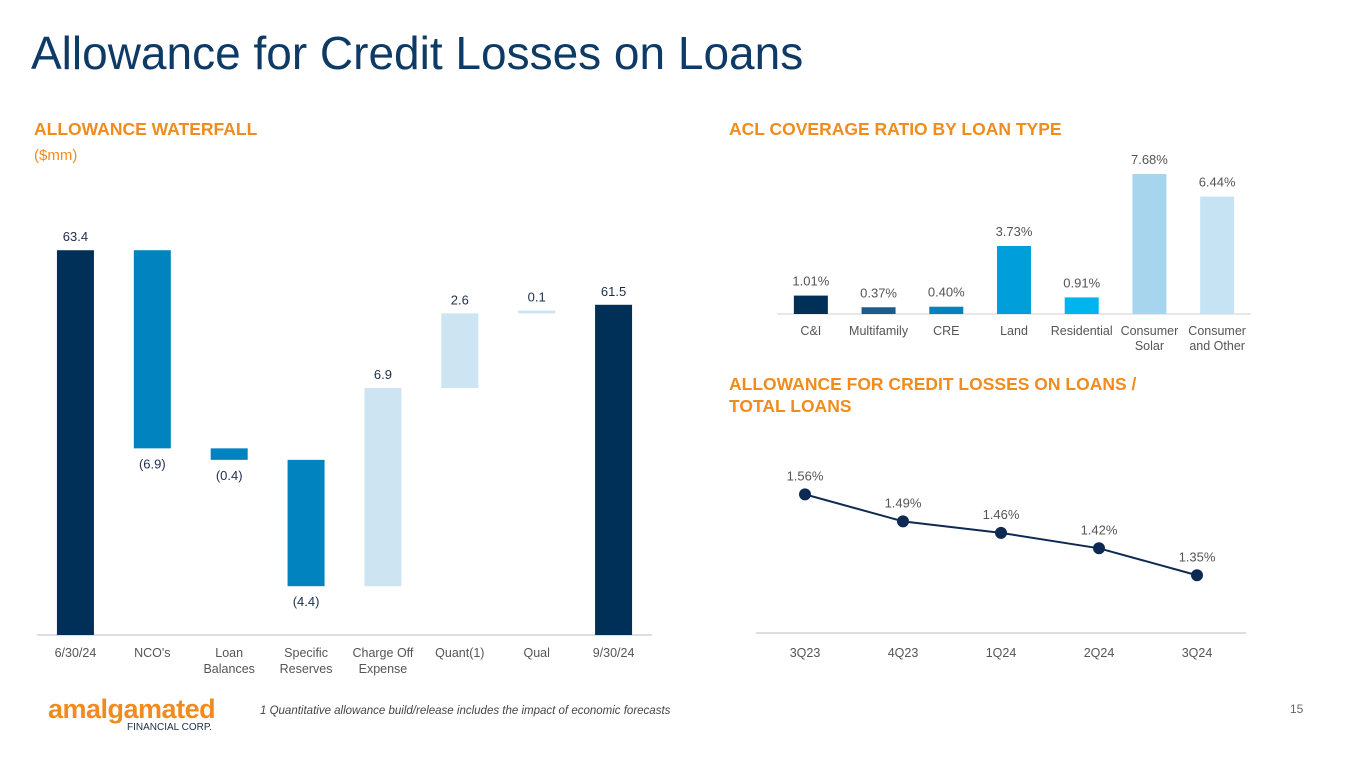 The image size is (1365, 768). Describe the element at coordinates (229, 653) in the screenshot. I see `waterfall-tick-label-loan-balances: Loan` at that location.